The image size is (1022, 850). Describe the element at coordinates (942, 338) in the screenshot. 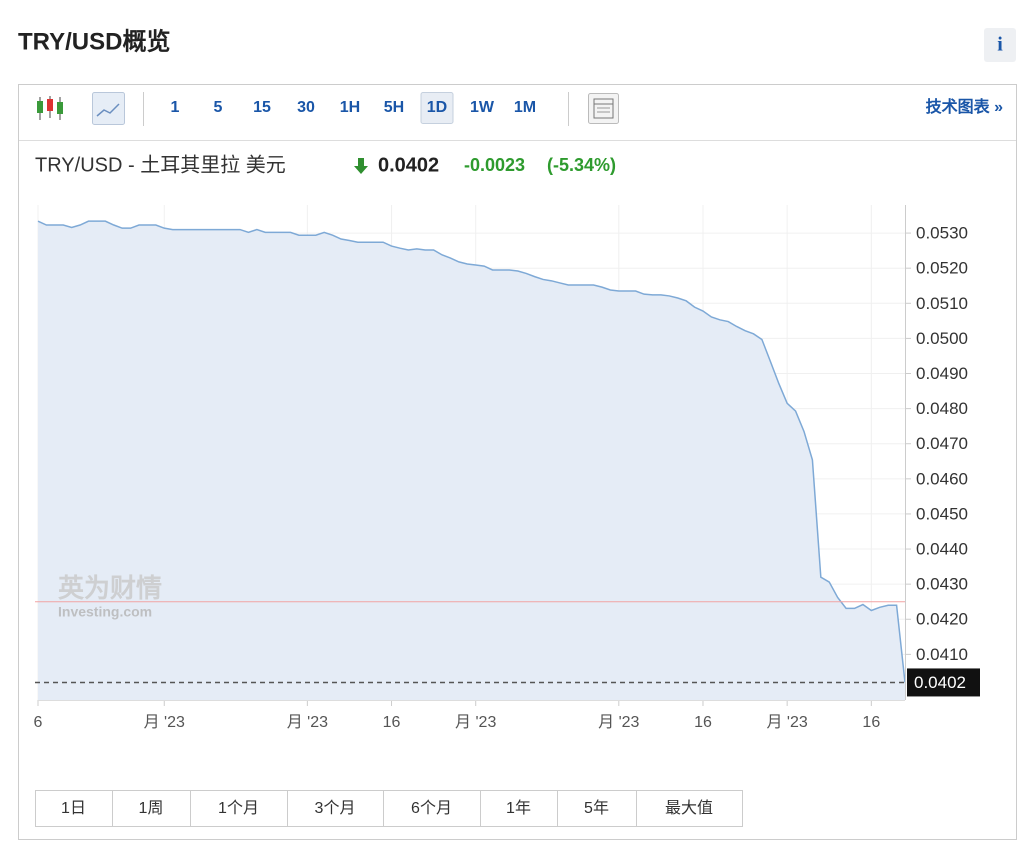

I see `y-tick-label: 0.0500` at that location.